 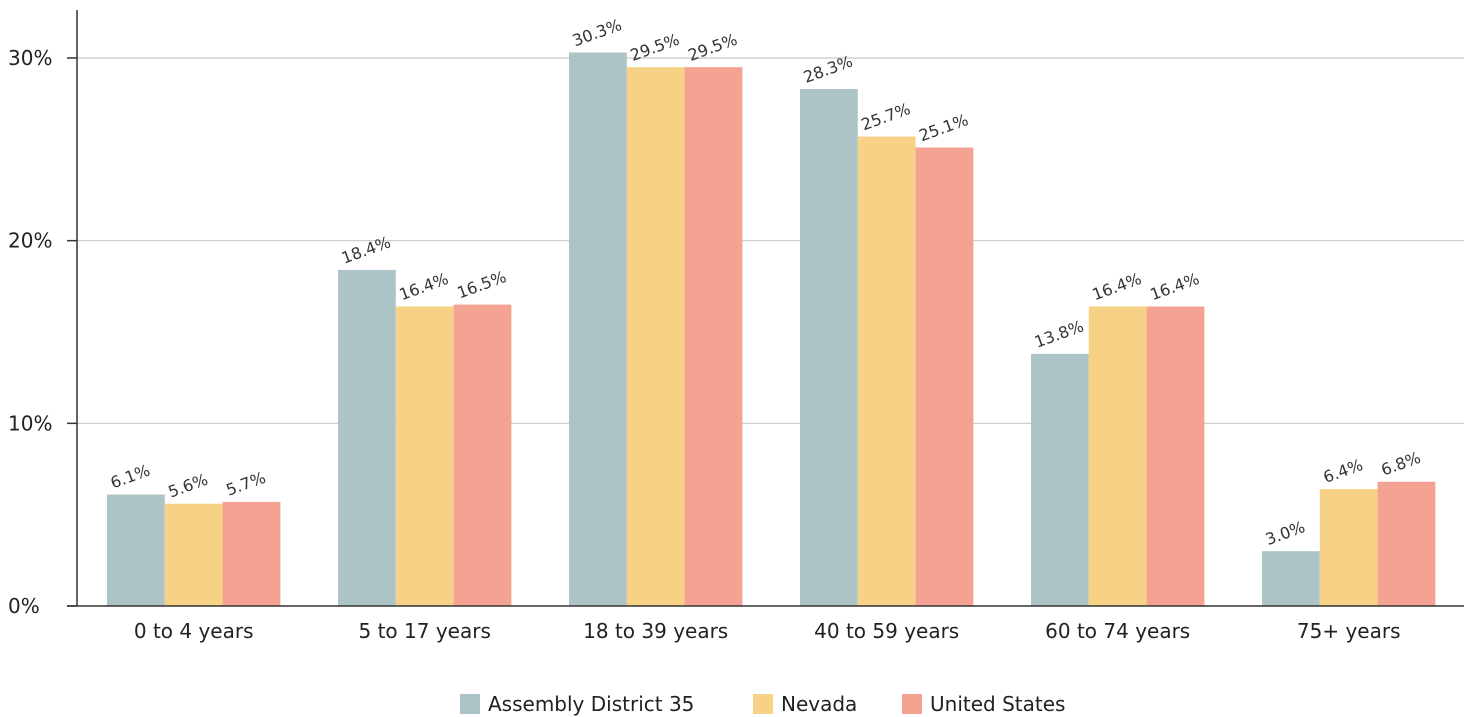 I want to click on legend-label: United States, so click(x=997, y=704).